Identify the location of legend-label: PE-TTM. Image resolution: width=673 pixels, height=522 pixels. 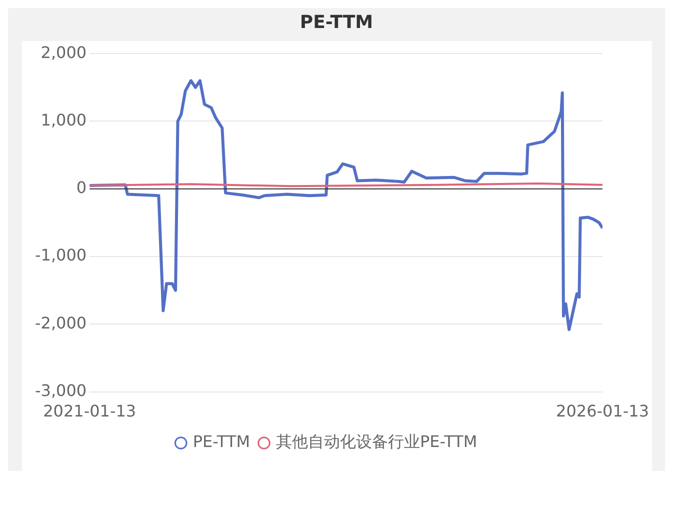
(221, 442).